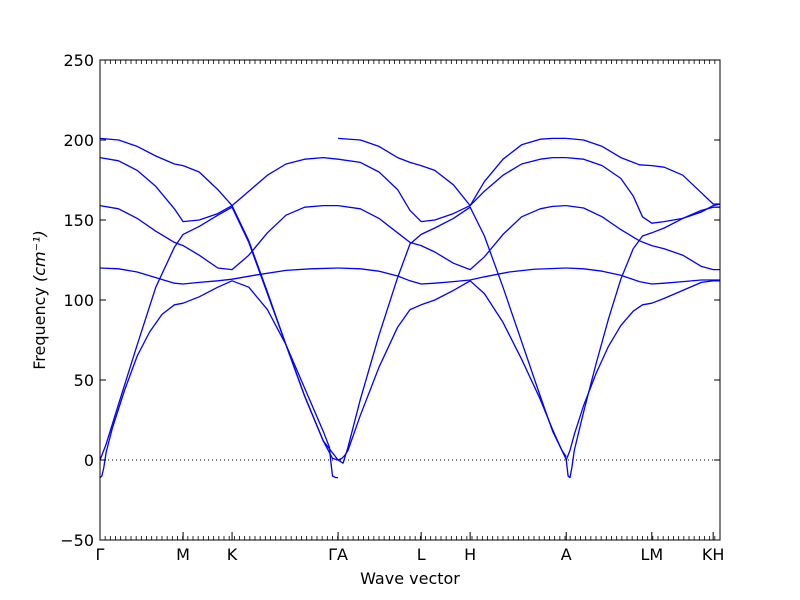 This screenshot has width=800, height=600. Describe the element at coordinates (89, 460) in the screenshot. I see `y-tick-label: 0` at that location.